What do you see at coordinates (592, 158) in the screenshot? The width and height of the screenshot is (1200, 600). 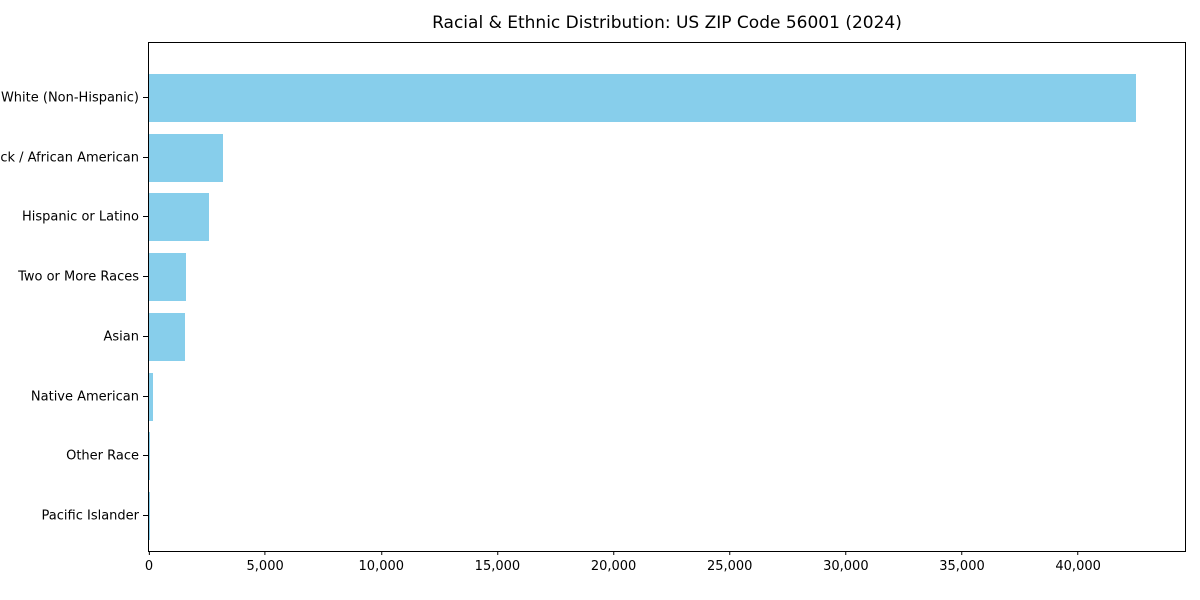 I see `bar-row: Black / African American` at bounding box center [592, 158].